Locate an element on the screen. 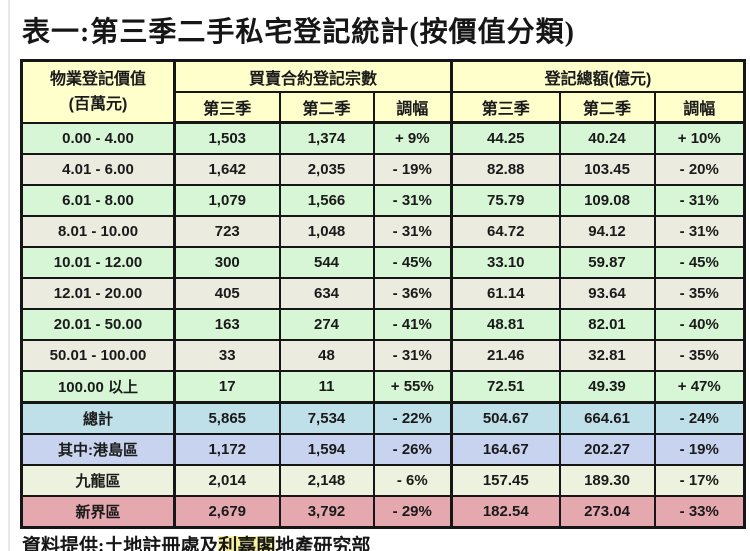 This screenshot has height=551, width=750. deals-q2: 2,148 is located at coordinates (326, 480).